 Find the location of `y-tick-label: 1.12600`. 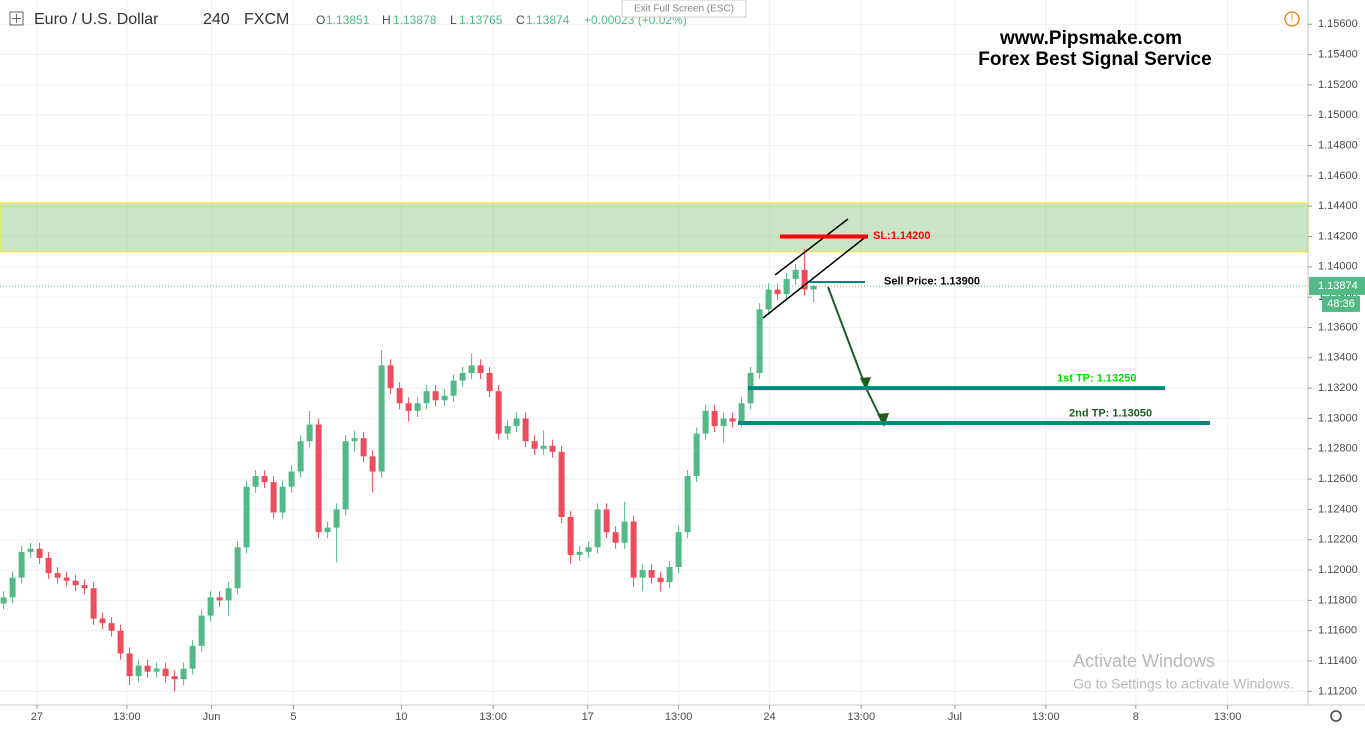

y-tick-label: 1.12600 is located at coordinates (1338, 479).